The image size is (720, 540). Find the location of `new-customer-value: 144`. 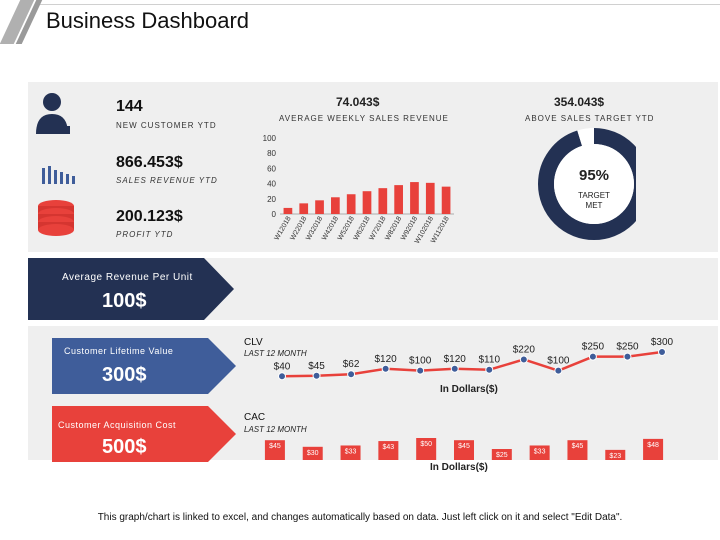

new-customer-value: 144 is located at coordinates (129, 106).